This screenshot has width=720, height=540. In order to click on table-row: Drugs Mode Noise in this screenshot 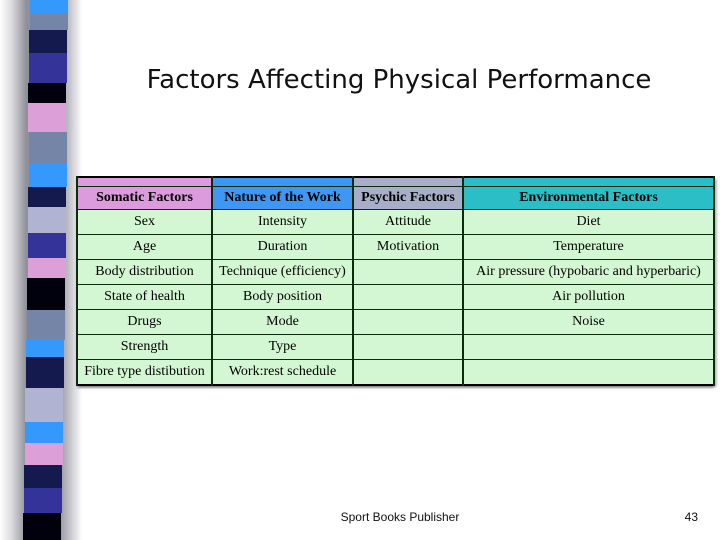, I will do `click(395, 322)`.